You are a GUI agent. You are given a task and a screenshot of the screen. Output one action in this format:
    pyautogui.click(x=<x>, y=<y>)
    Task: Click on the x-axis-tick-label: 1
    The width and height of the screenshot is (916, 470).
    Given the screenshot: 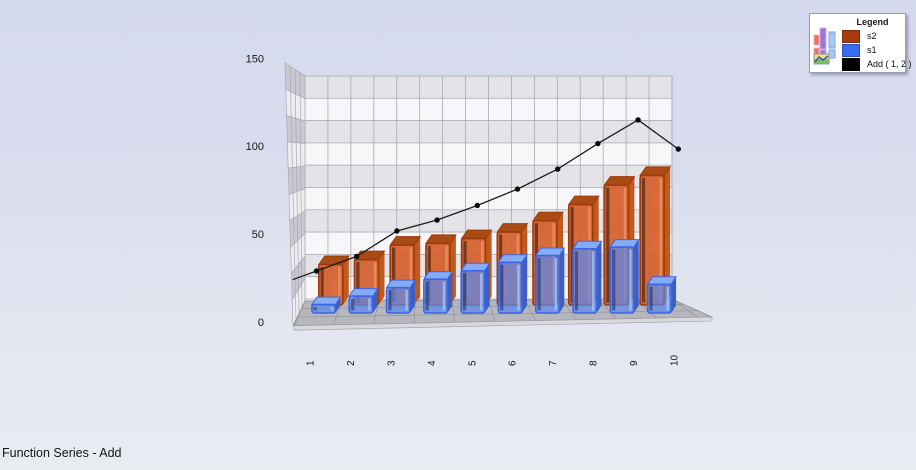 What is the action you would take?
    pyautogui.click(x=311, y=363)
    